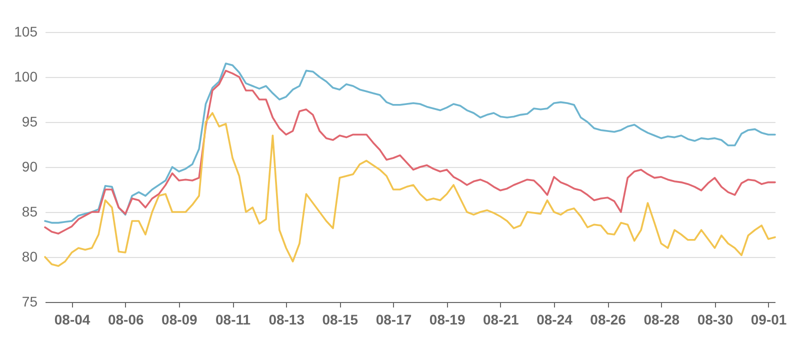 The image size is (812, 346). Describe the element at coordinates (30, 122) in the screenshot. I see `y-tick-label: 95` at that location.